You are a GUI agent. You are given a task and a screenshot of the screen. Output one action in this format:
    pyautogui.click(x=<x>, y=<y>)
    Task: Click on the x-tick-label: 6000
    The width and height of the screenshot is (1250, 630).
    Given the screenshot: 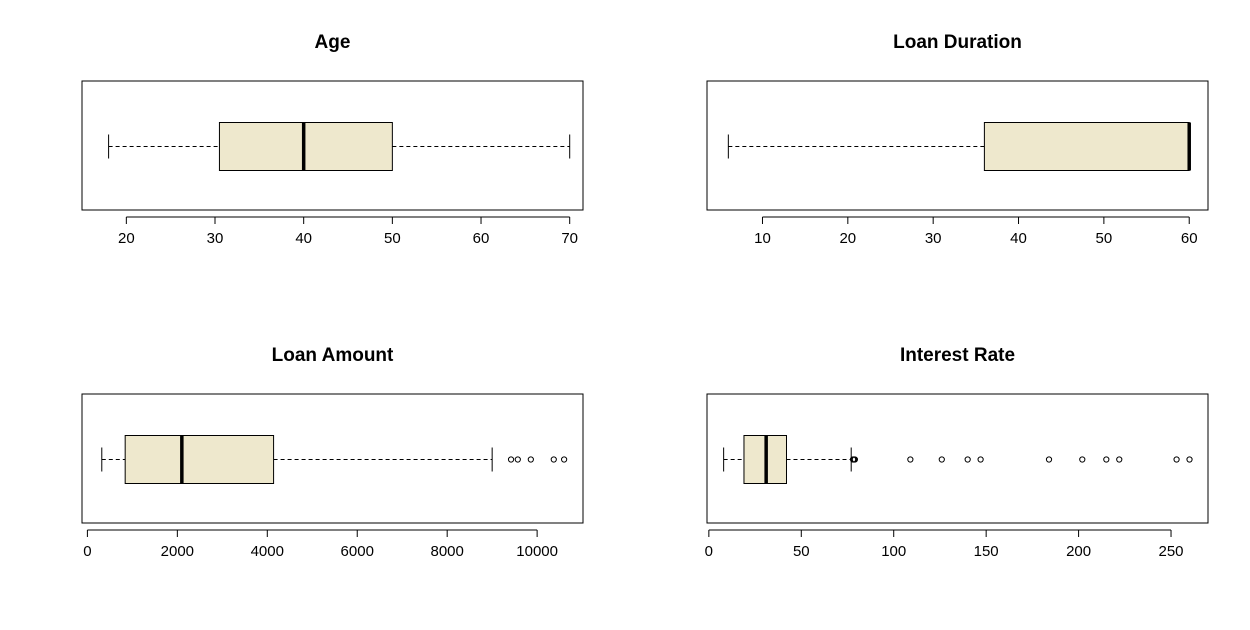 What is the action you would take?
    pyautogui.click(x=357, y=551)
    